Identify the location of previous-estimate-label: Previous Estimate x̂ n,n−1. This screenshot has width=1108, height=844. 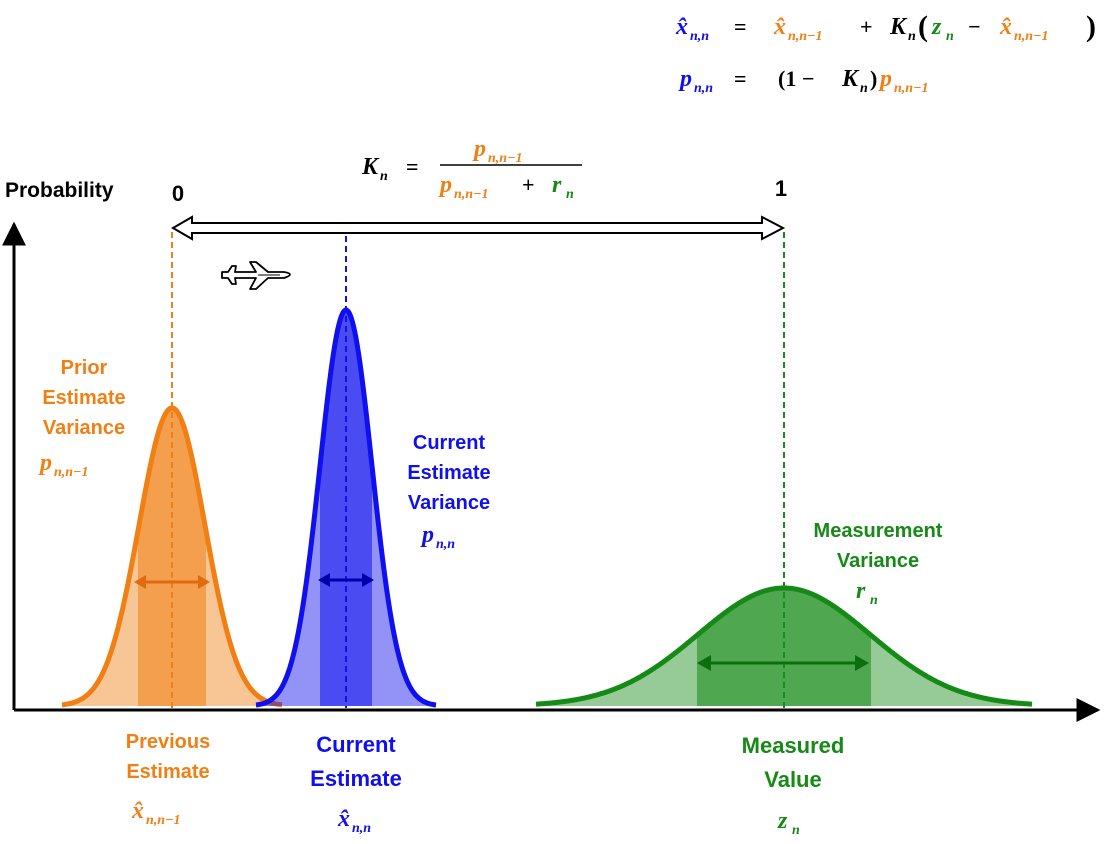
(168, 779).